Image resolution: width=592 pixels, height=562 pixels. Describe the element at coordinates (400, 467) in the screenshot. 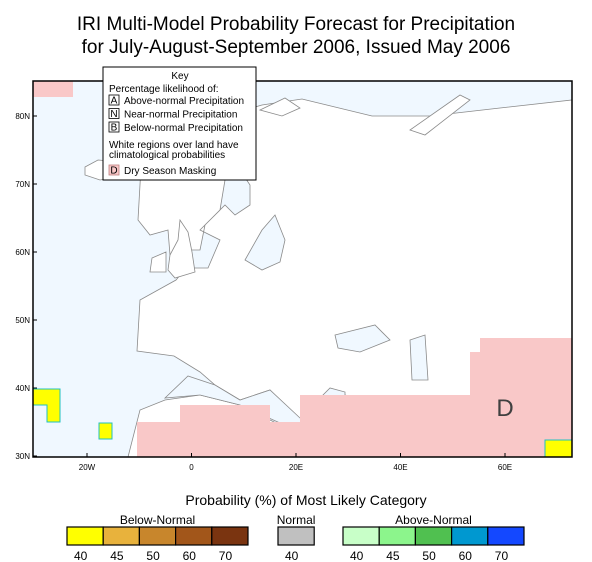

I see `lon-label: 40E` at that location.